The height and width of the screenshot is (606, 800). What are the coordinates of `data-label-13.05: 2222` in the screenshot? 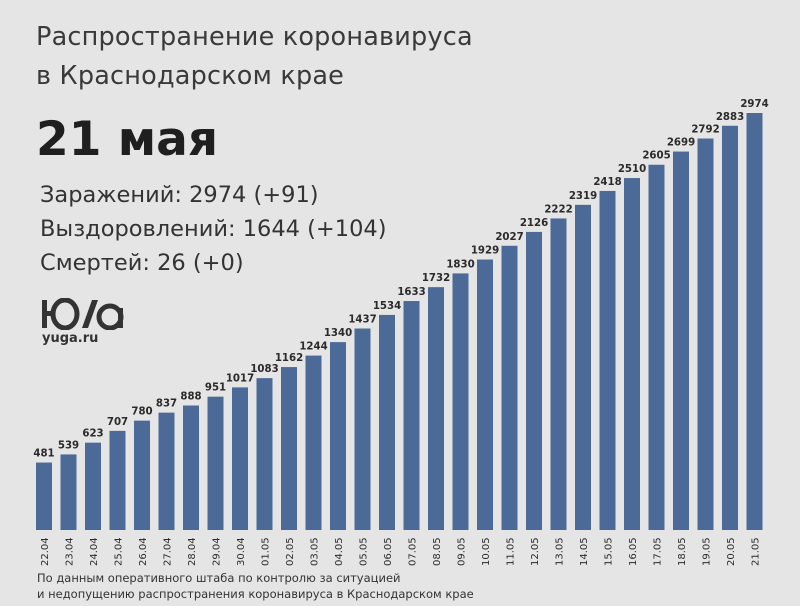 It's located at (558, 209).